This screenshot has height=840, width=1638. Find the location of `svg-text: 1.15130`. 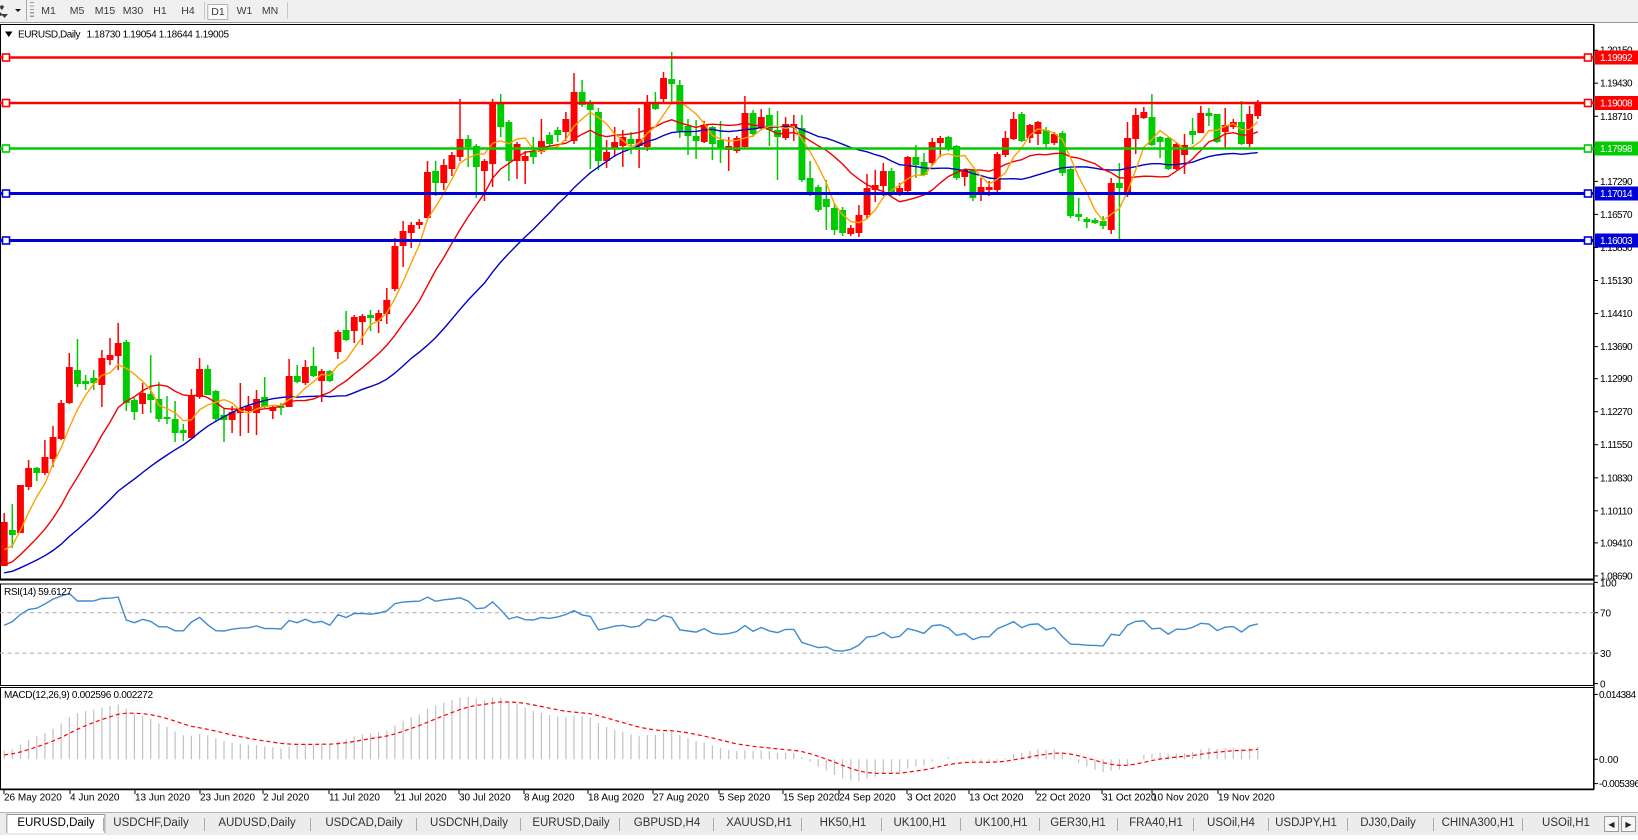

svg-text: 1.15130 is located at coordinates (1616, 281).